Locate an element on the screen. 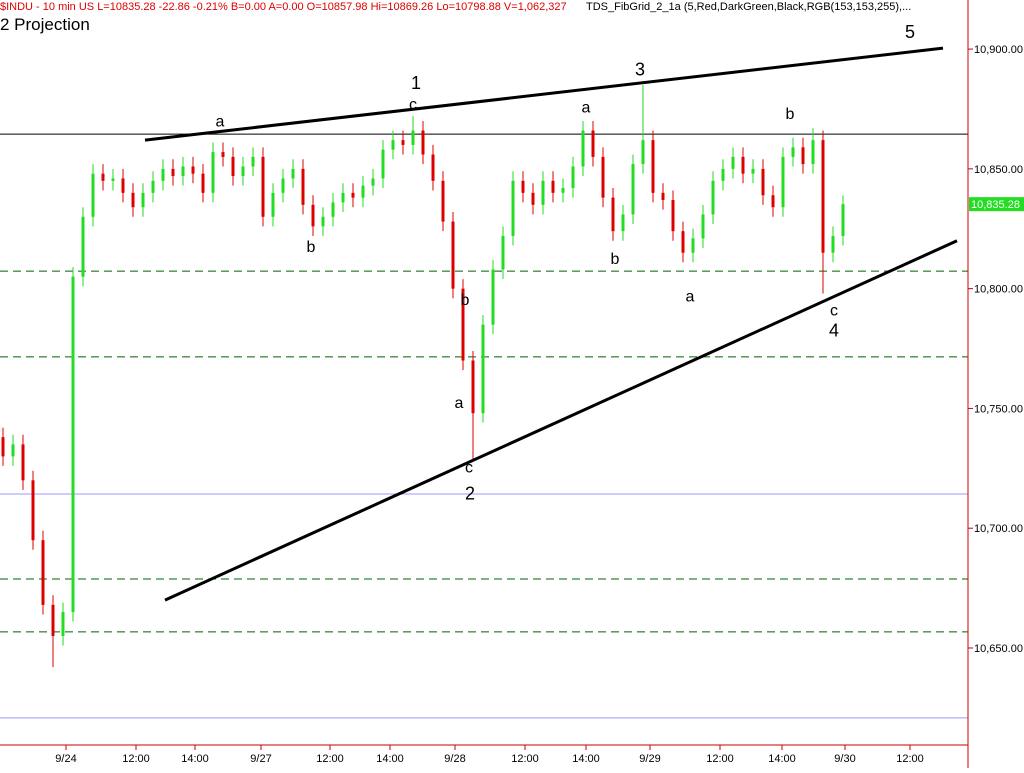 This screenshot has width=1024, height=773. y-tick-label: 10,700.00 is located at coordinates (998, 529).